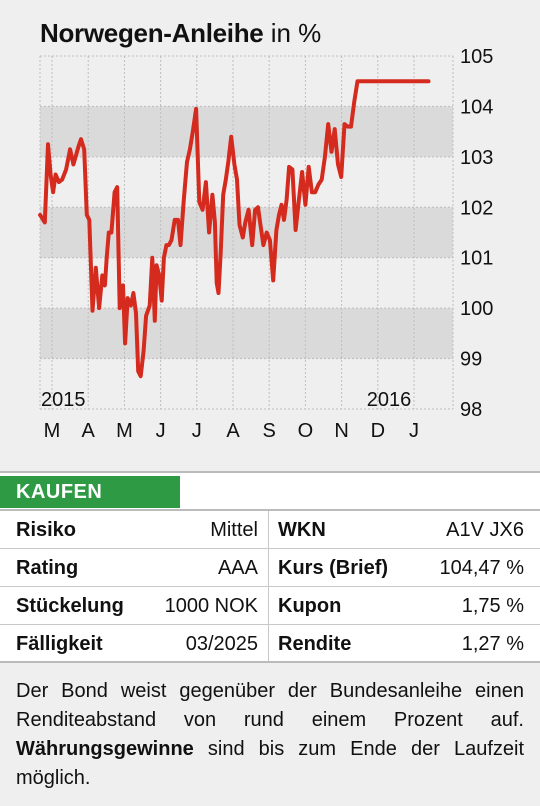 The image size is (540, 806). Describe the element at coordinates (492, 606) in the screenshot. I see `fact-value: 1,75 %` at that location.